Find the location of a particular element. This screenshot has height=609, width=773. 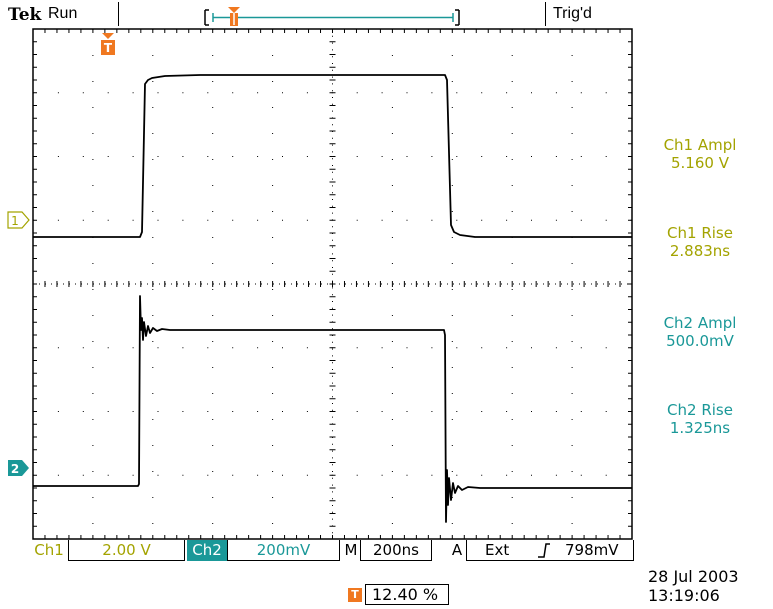

measurement-ch1-ampl: Ch1 Ampl 5.160 V is located at coordinates (700, 154).